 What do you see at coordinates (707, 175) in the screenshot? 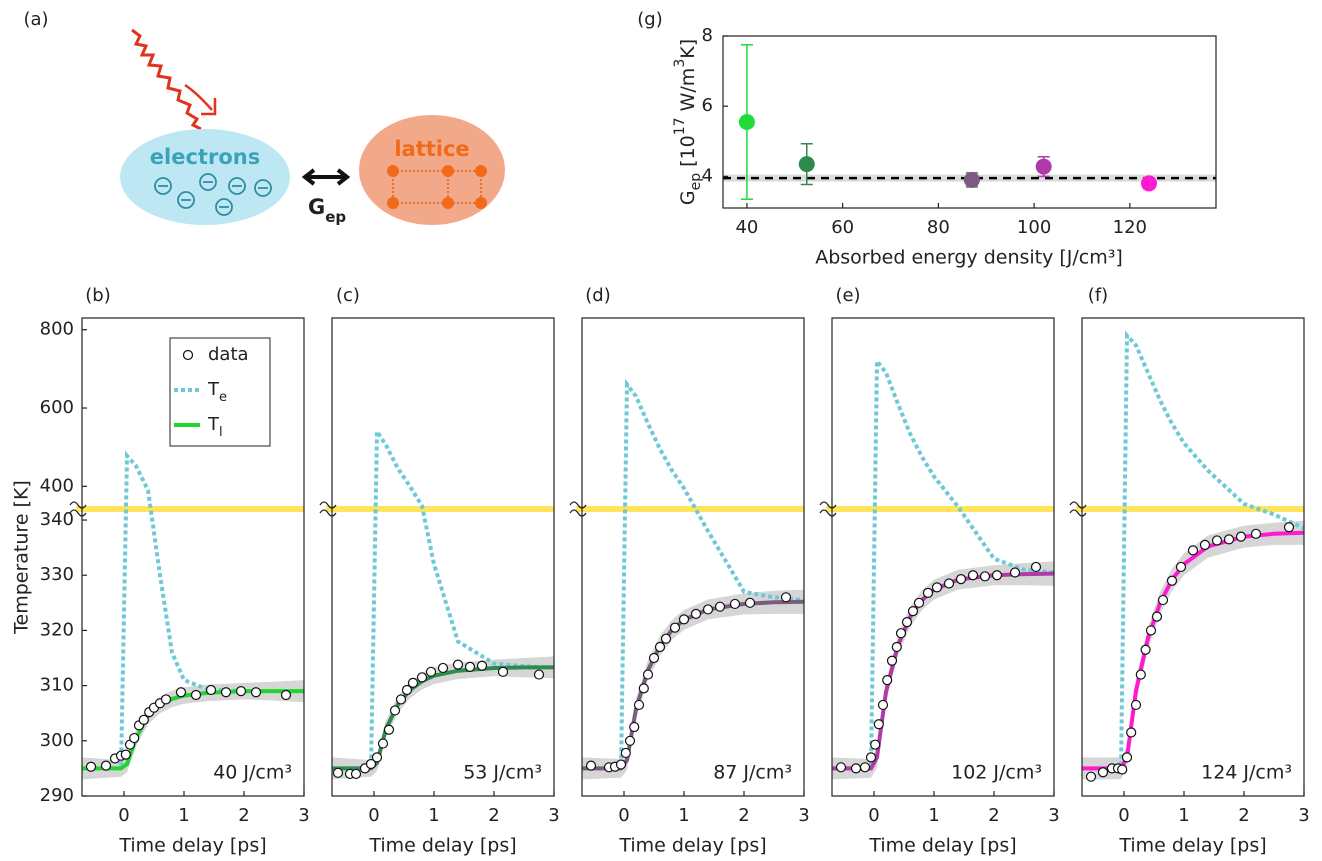
I see `y-tick-label: 4` at bounding box center [707, 175].